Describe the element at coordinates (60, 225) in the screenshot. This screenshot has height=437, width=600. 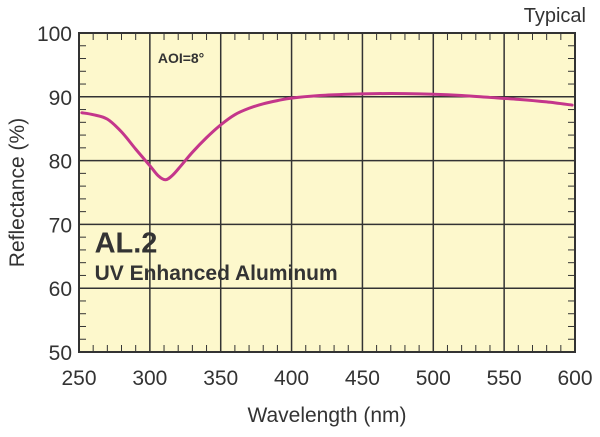
I see `y-tick-label: 70` at that location.